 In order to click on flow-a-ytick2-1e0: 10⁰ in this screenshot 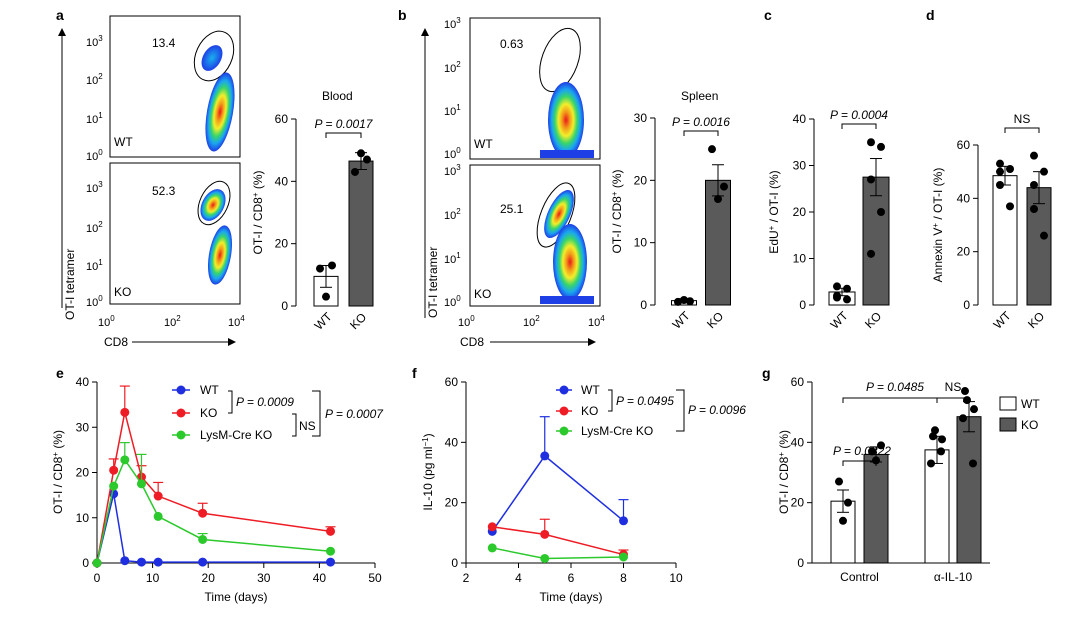, I will do `click(94, 301)`.